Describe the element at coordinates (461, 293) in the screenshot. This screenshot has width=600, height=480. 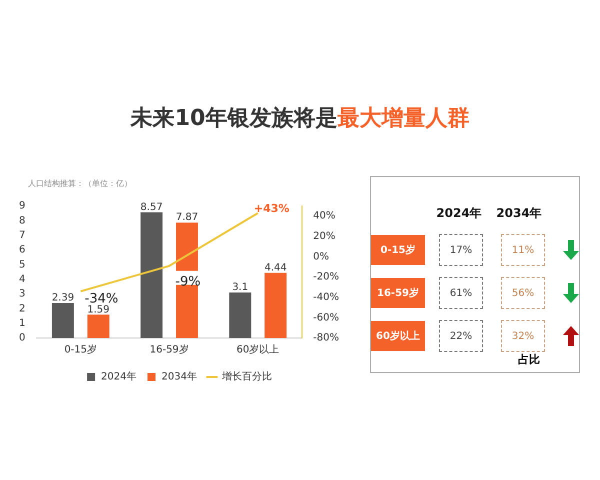
I see `data-label: 61%` at that location.